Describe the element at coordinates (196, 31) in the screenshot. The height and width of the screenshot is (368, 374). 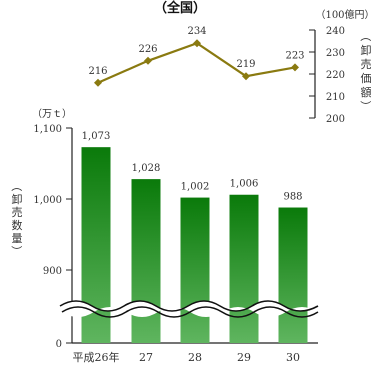
I see `price-value-label: 234` at that location.